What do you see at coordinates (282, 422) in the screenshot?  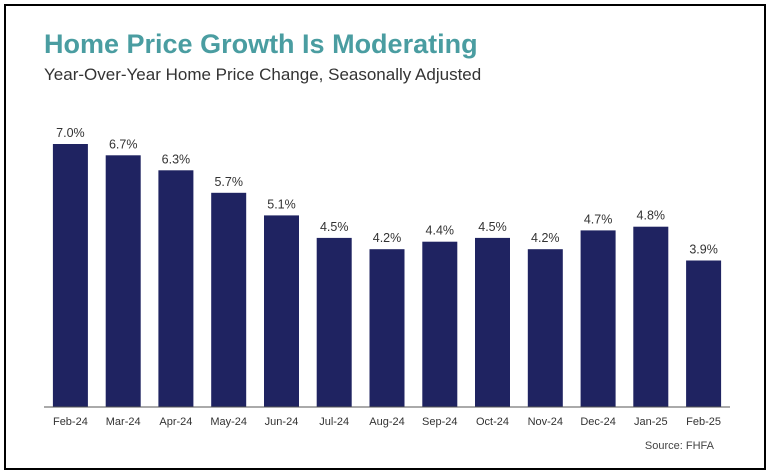 I see `category-label-jun-24: Jun-24` at bounding box center [282, 422].